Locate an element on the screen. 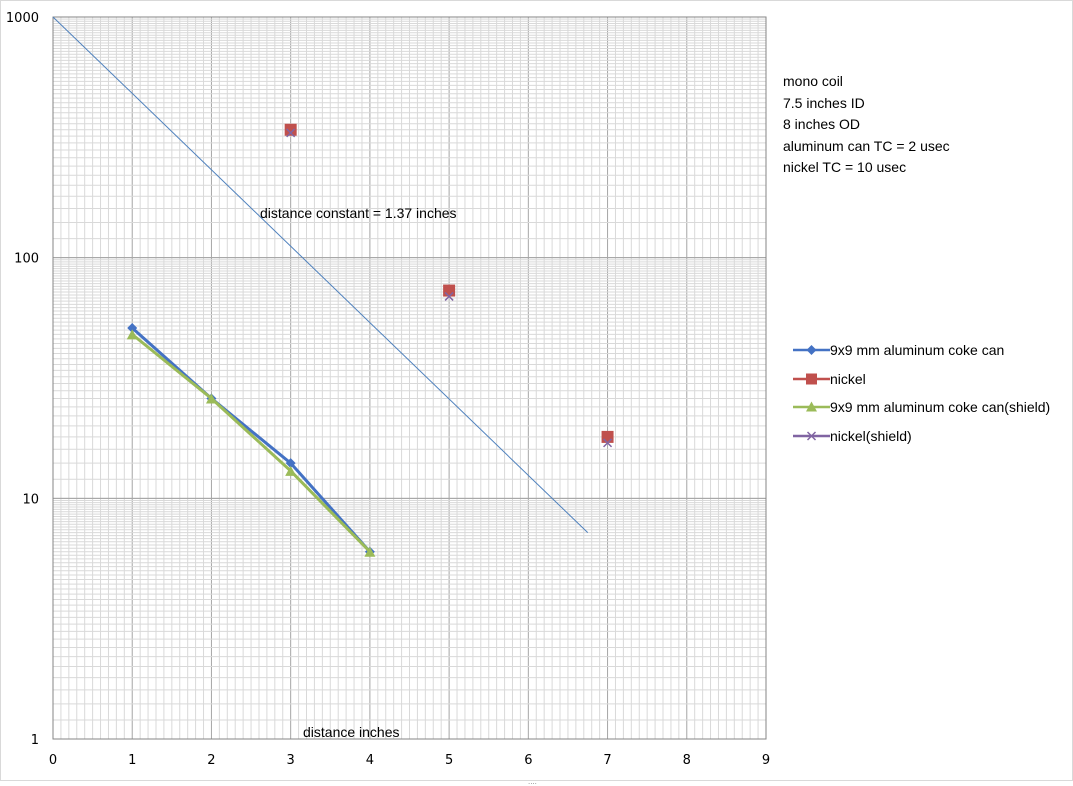 Image resolution: width=1073 pixels, height=786 pixels. x-tick-label: 9 is located at coordinates (766, 760).